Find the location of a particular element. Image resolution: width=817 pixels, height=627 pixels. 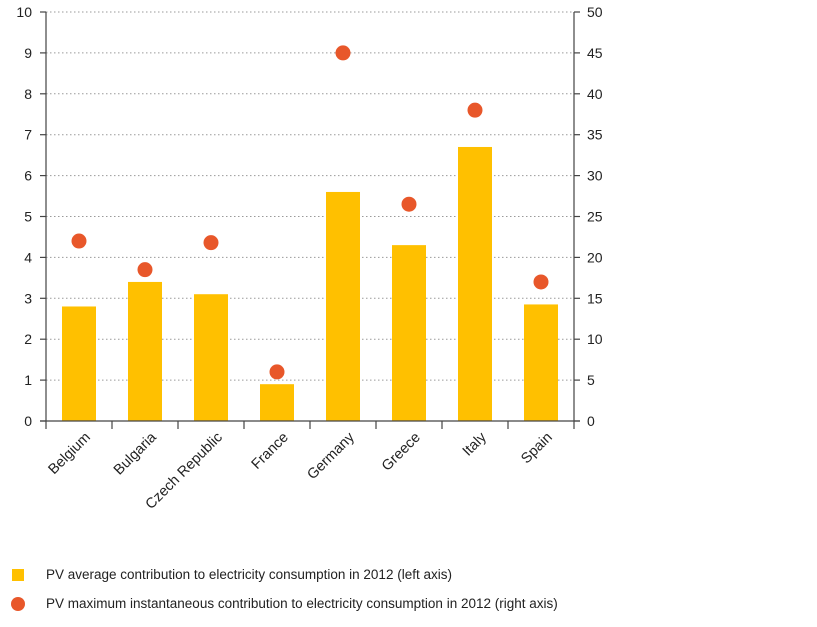

x-tick-label-germany: Germany is located at coordinates (331, 456).